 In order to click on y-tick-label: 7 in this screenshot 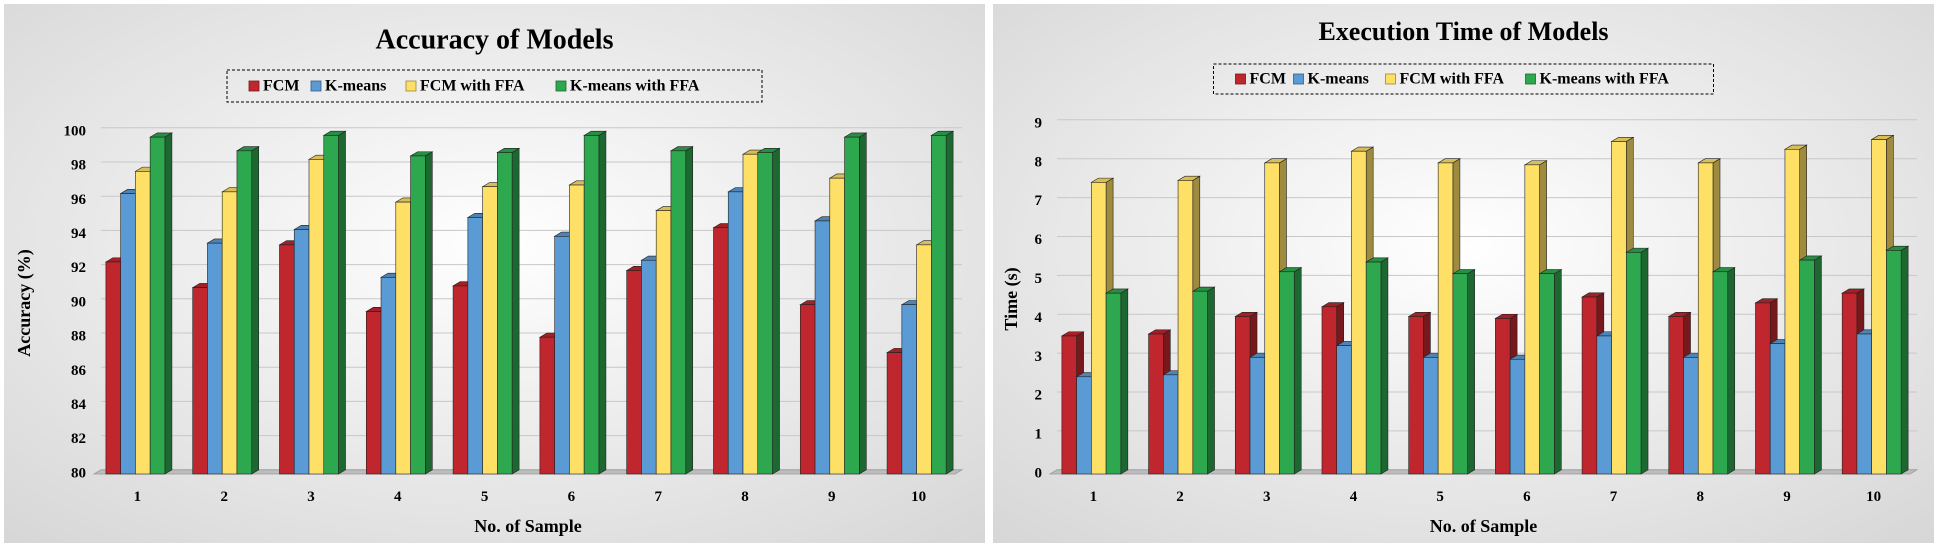, I will do `click(1039, 201)`.